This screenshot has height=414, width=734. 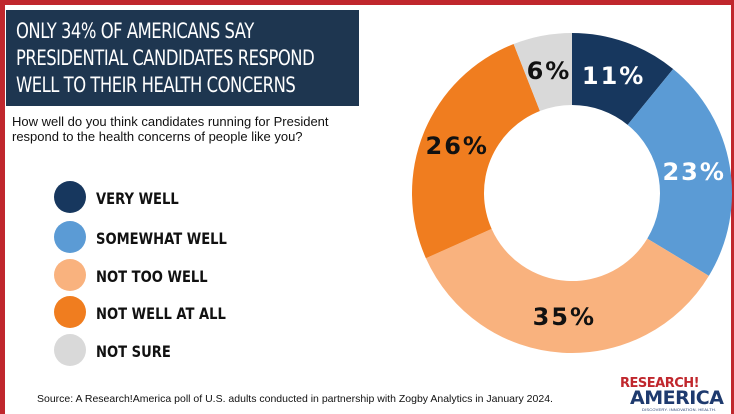 What do you see at coordinates (679, 409) in the screenshot?
I see `logo-tagline: DISCOVERY. INNOVATION. HEALTH.` at bounding box center [679, 409].